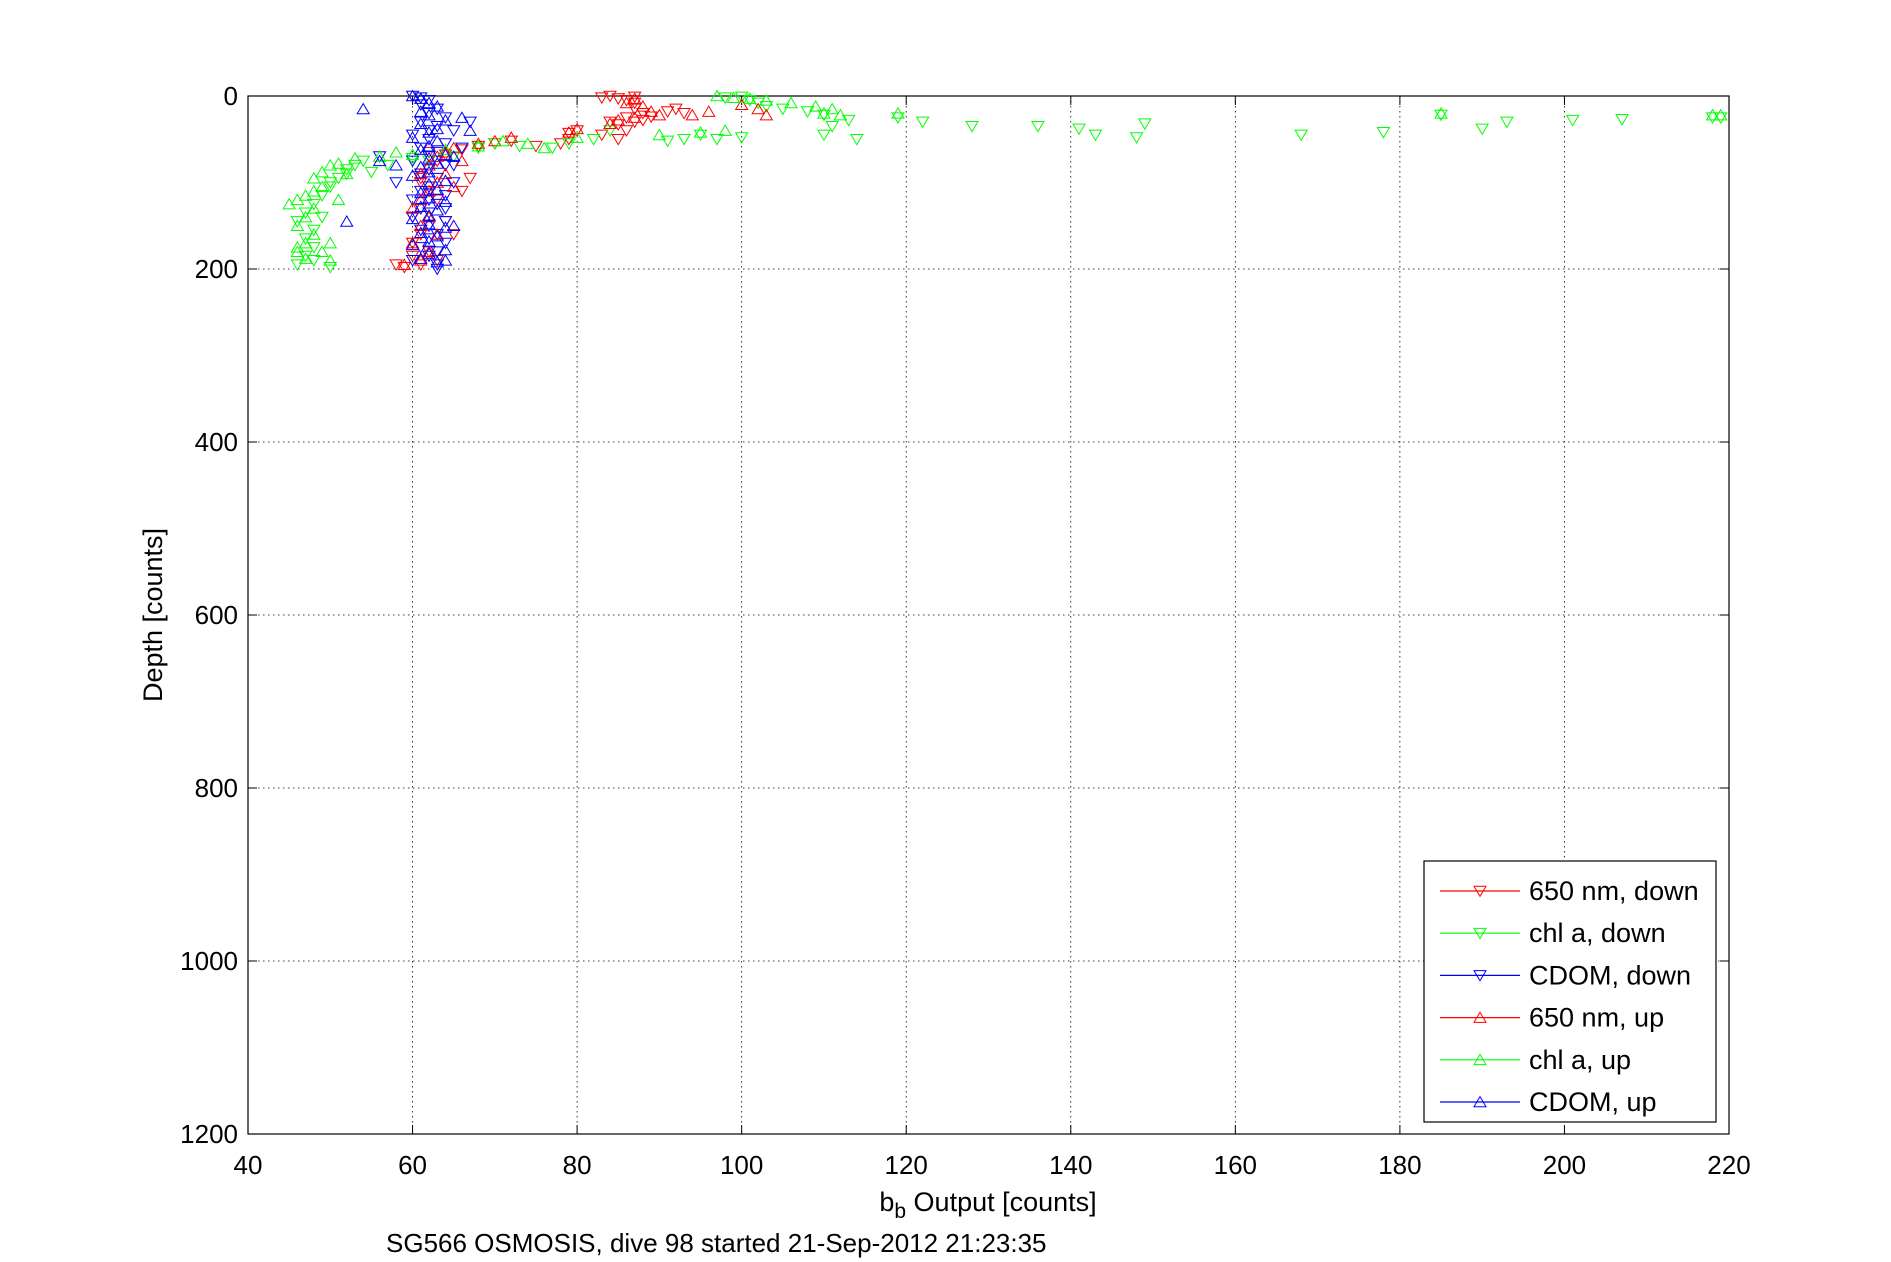  What do you see at coordinates (577, 1165) in the screenshot?
I see `x-tick-label: 80` at bounding box center [577, 1165].